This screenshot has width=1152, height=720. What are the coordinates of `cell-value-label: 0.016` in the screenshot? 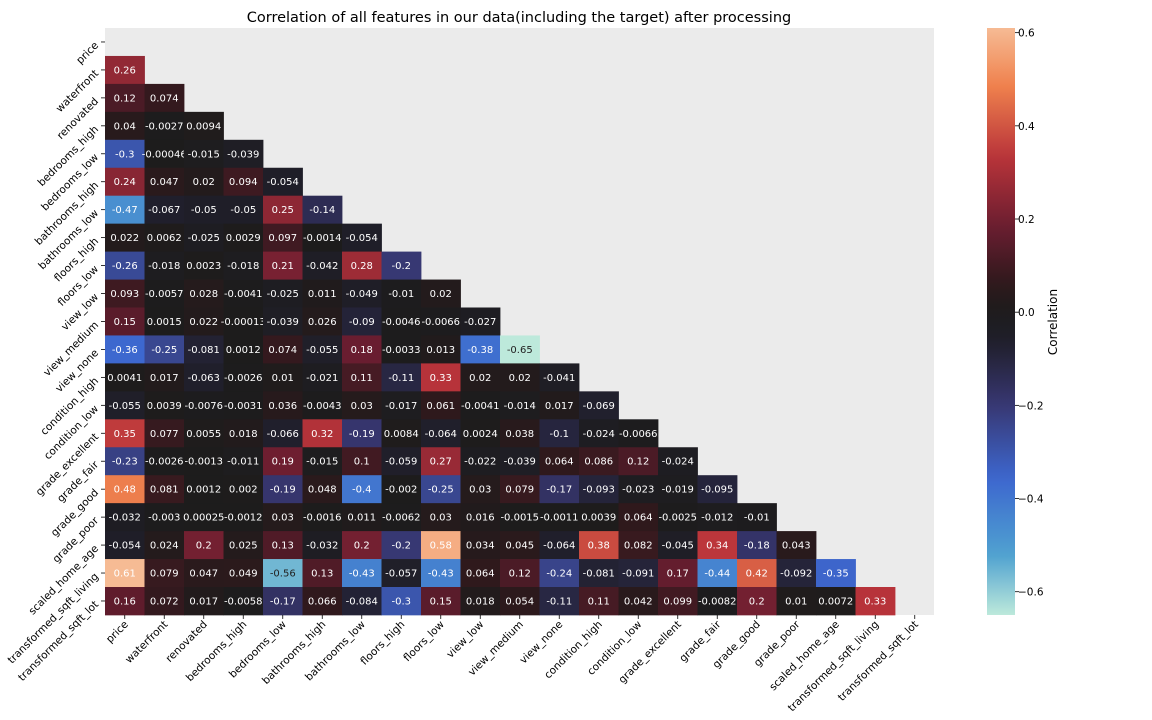 It's located at (480, 518).